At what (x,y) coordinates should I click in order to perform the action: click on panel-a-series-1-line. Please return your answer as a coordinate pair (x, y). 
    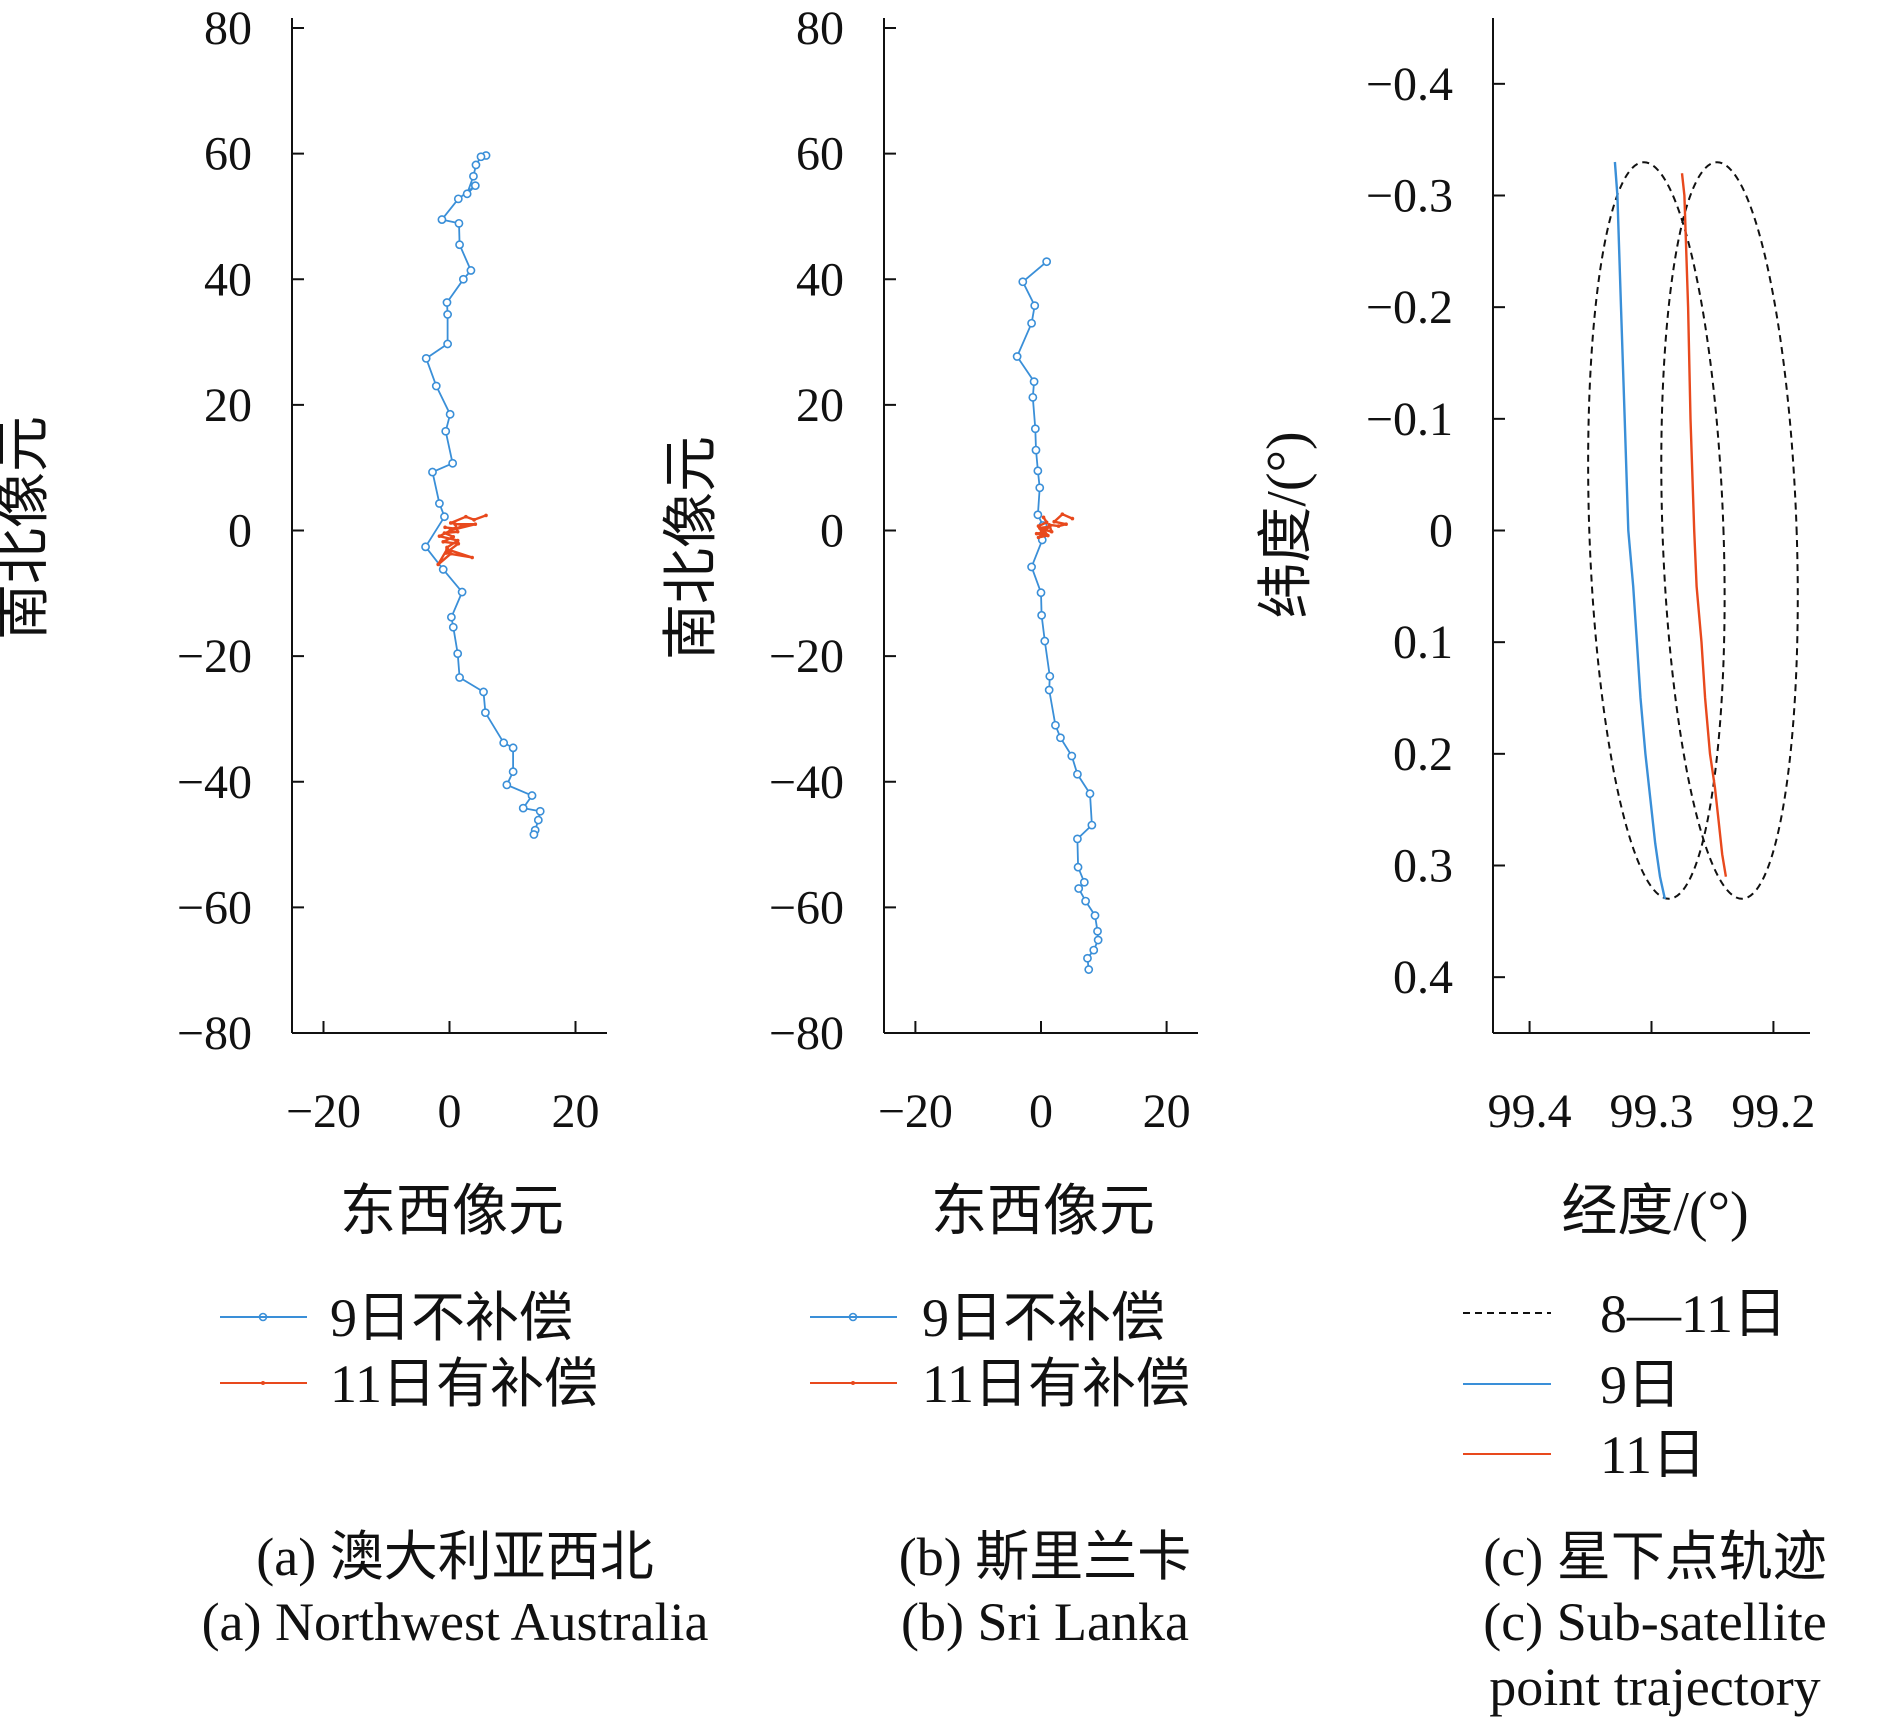
    Looking at the image, I should click on (462, 540).